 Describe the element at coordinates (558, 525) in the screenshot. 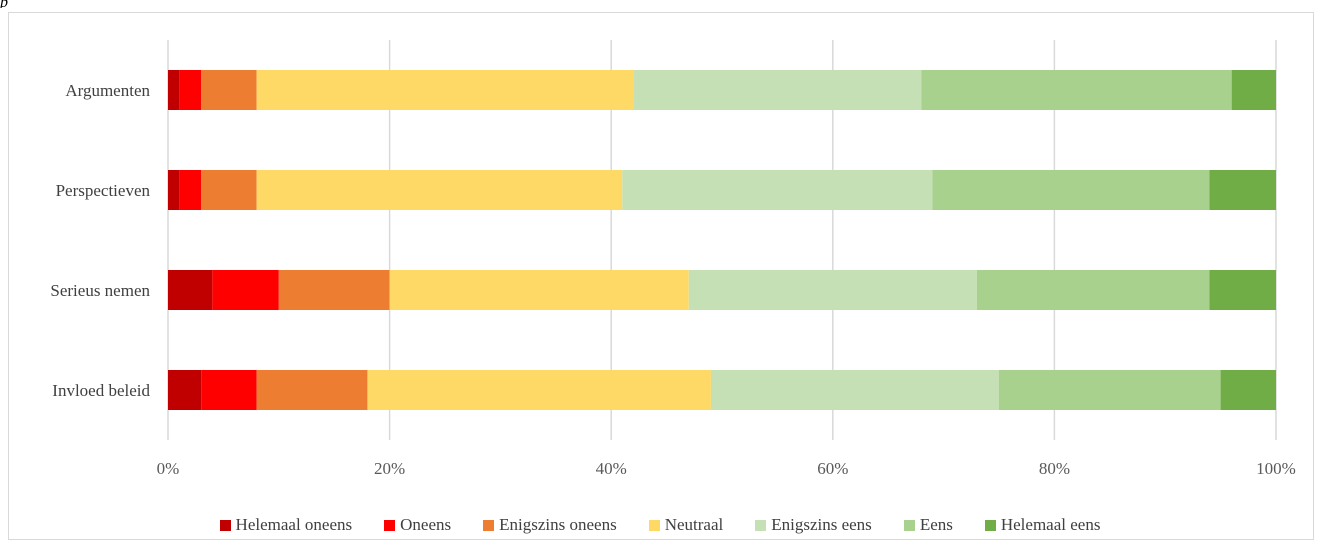

I see `legend-label: Enigszins oneens` at that location.